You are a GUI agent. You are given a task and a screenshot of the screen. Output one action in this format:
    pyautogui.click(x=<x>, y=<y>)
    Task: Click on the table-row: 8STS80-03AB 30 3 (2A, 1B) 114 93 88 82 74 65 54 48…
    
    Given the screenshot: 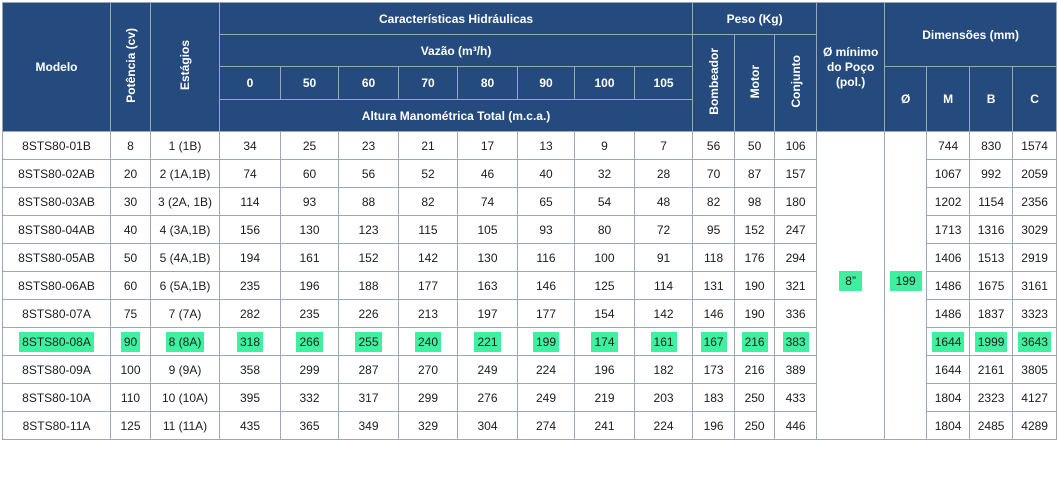 What is the action you would take?
    pyautogui.click(x=530, y=201)
    